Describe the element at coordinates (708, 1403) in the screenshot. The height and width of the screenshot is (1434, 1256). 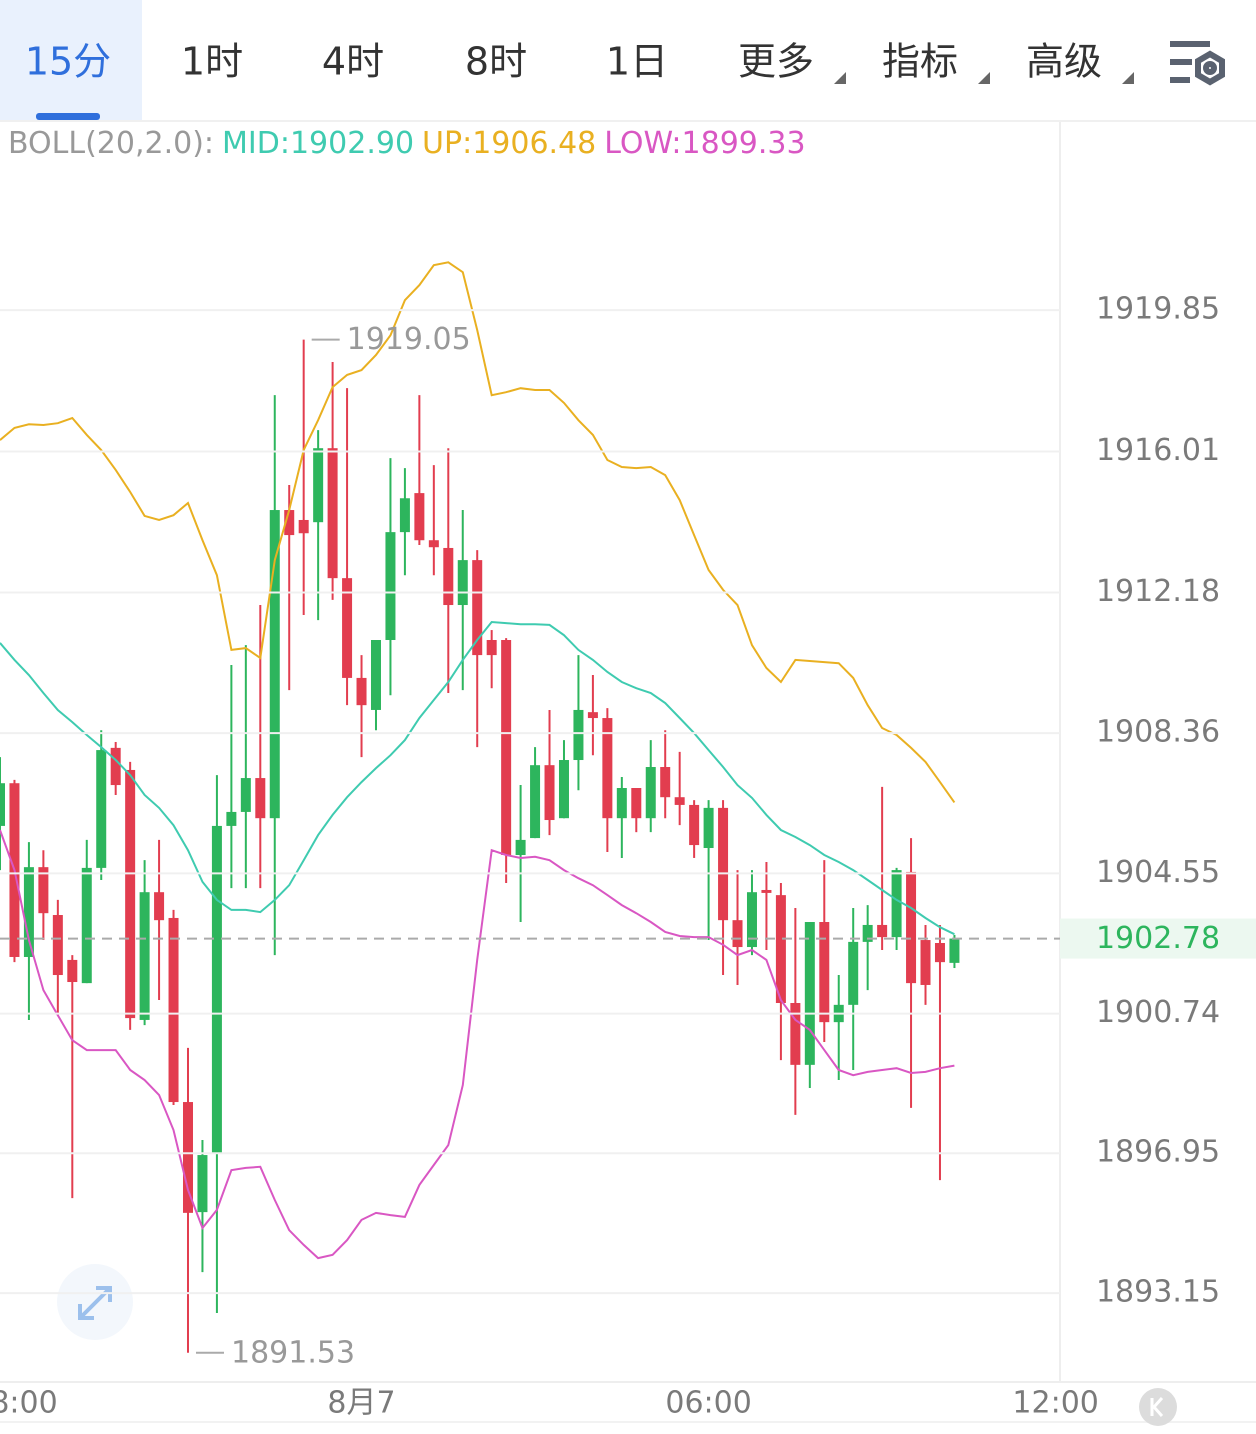
I see `x-tick-label: 06:00` at that location.